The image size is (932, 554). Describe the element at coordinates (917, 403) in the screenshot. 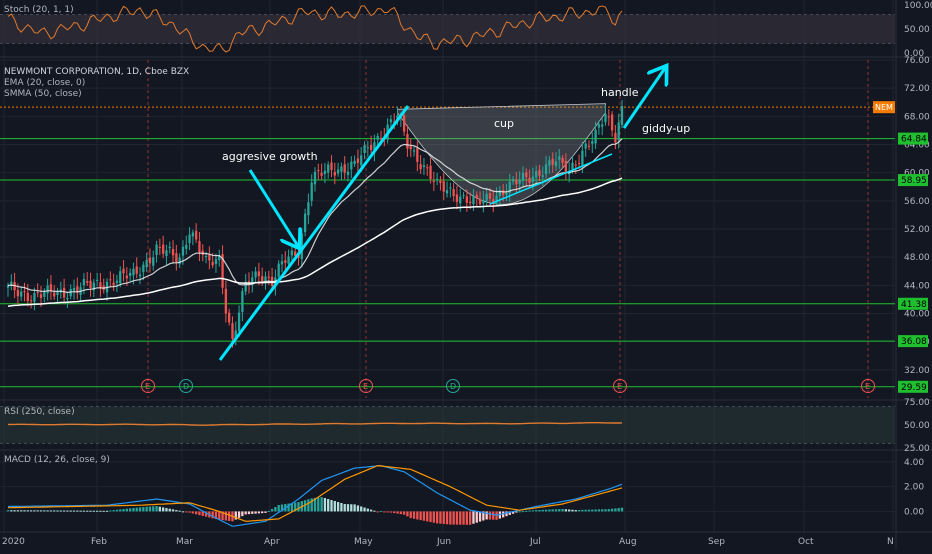

I see `rsi-y-tick: 75.00` at that location.